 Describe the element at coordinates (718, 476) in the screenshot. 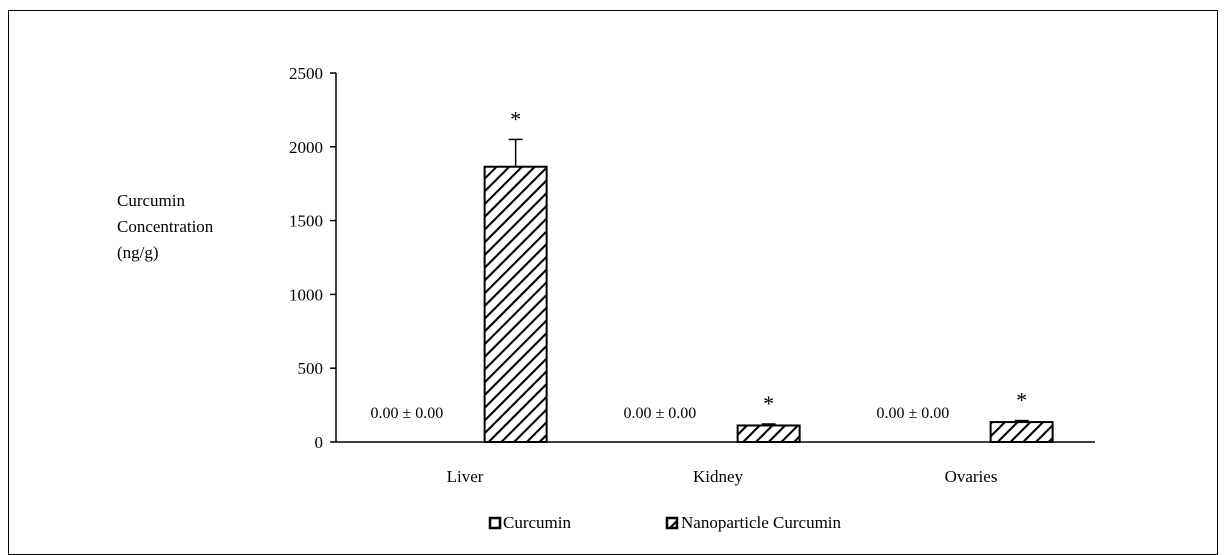

I see `x-tick-label: Kidney` at that location.